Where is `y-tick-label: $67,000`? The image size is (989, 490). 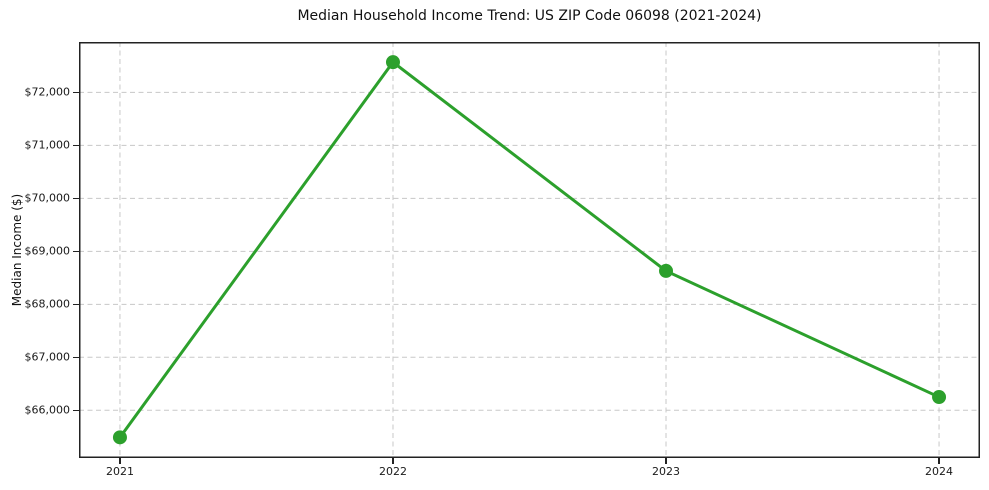
y-tick-label: $67,000 is located at coordinates (47, 357).